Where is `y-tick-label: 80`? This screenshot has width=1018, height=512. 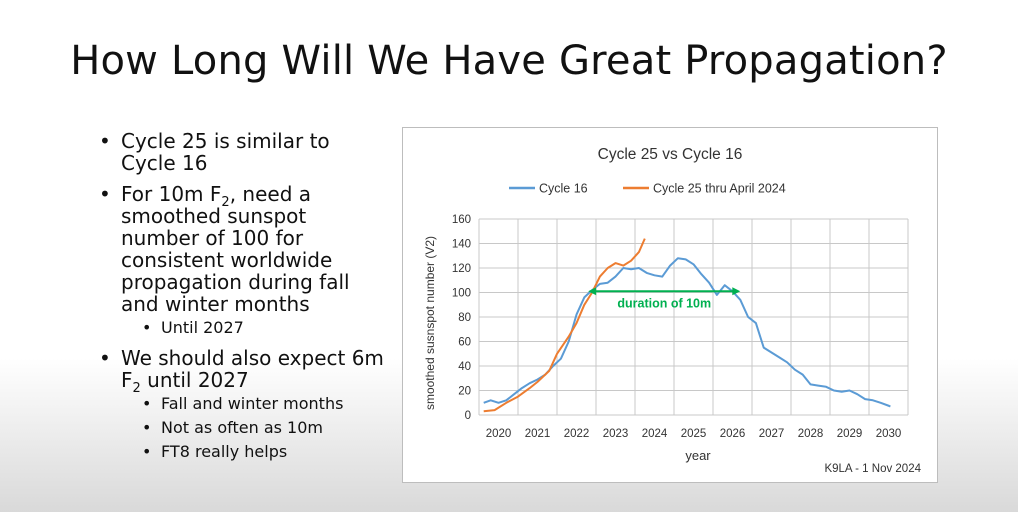 y-tick-label: 80 is located at coordinates (464, 318).